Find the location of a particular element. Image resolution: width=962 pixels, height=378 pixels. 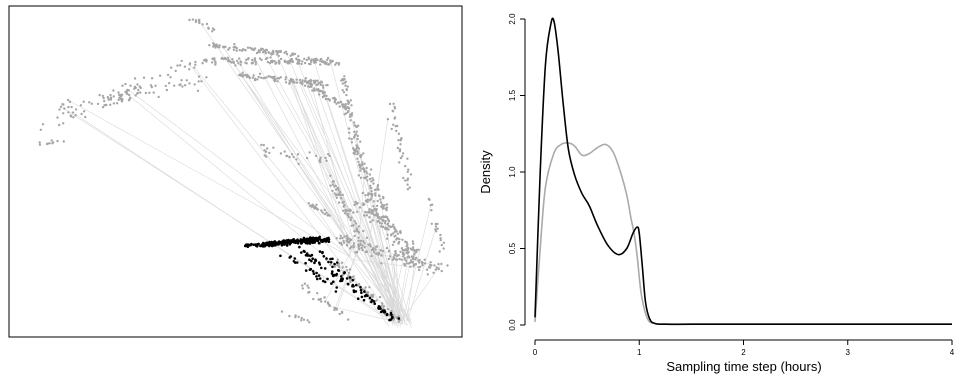

y-axis-title: Density is located at coordinates (485, 172).